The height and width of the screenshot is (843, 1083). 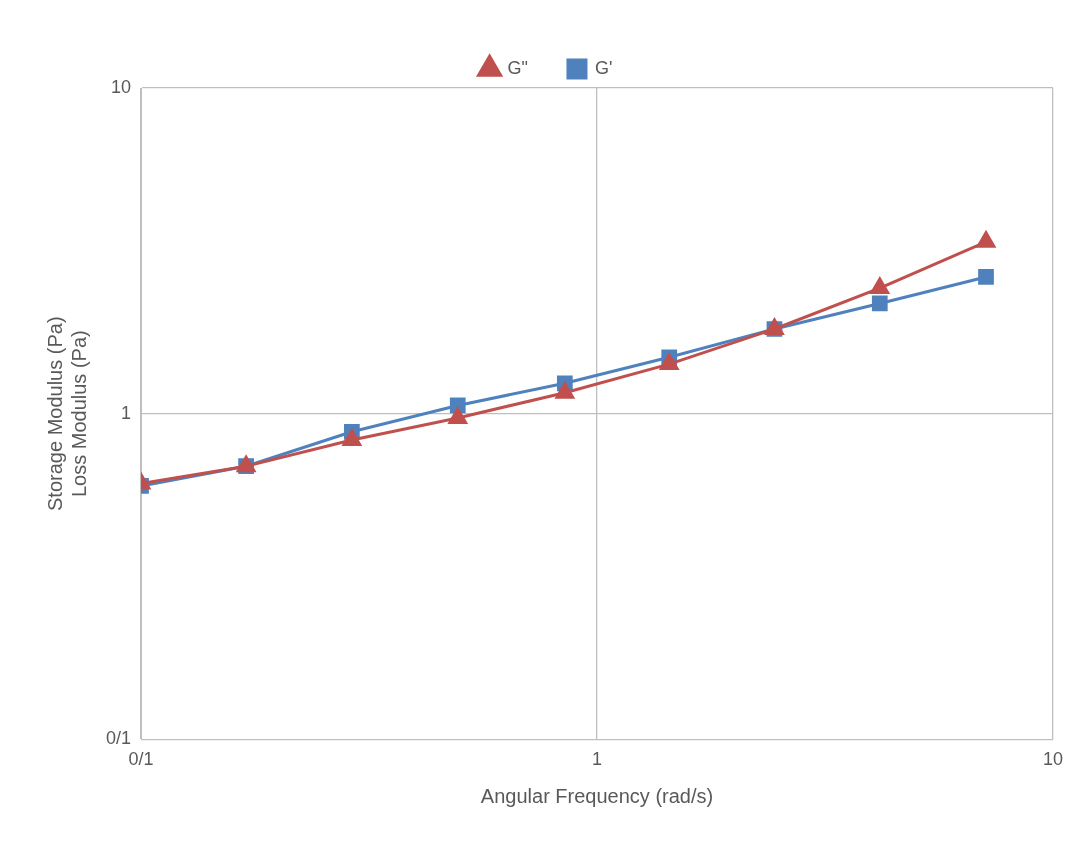 What do you see at coordinates (118, 738) in the screenshot?
I see `y-tick-label: 0/1` at bounding box center [118, 738].